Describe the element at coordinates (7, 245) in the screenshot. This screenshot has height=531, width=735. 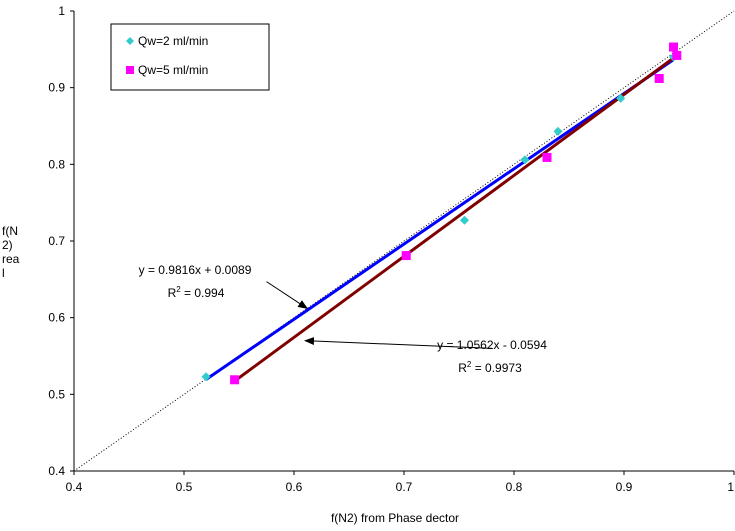
I see `y-axis-label-line: 2)` at that location.